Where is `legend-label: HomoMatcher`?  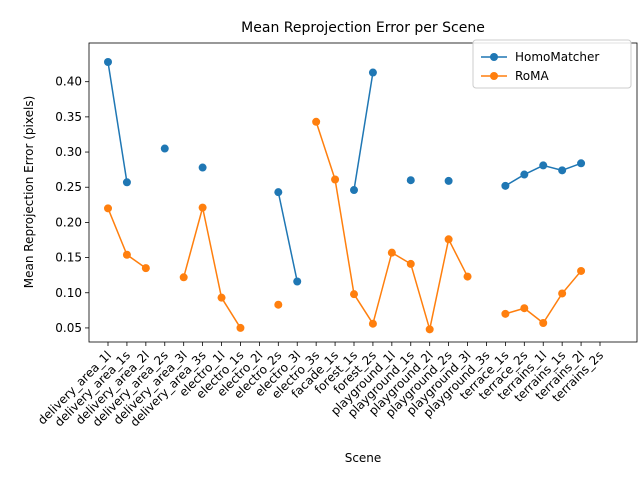
legend-label: HomoMatcher is located at coordinates (557, 57).